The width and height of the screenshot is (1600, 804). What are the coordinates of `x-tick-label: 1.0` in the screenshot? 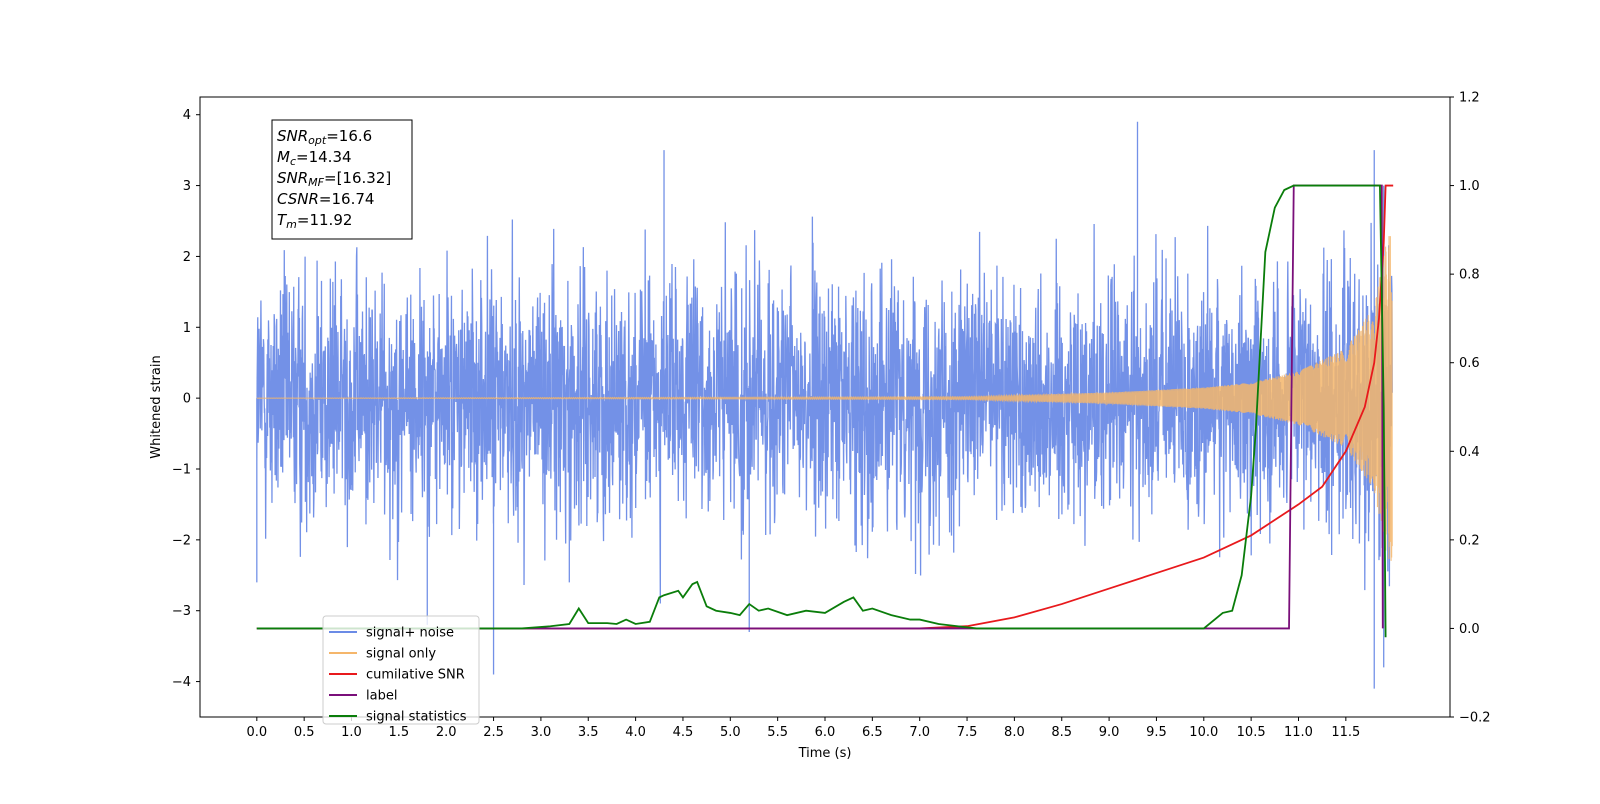 It's located at (351, 732).